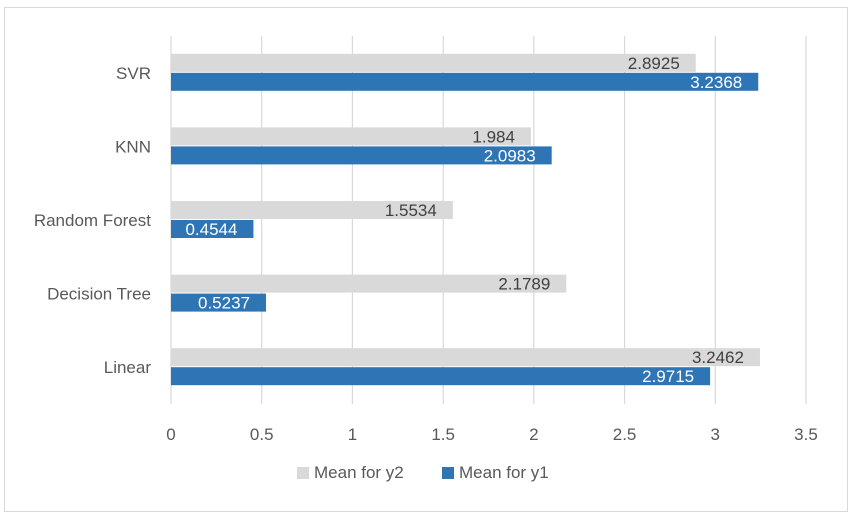  I want to click on legend-label-mean-for-y1: Mean for y1, so click(504, 472).